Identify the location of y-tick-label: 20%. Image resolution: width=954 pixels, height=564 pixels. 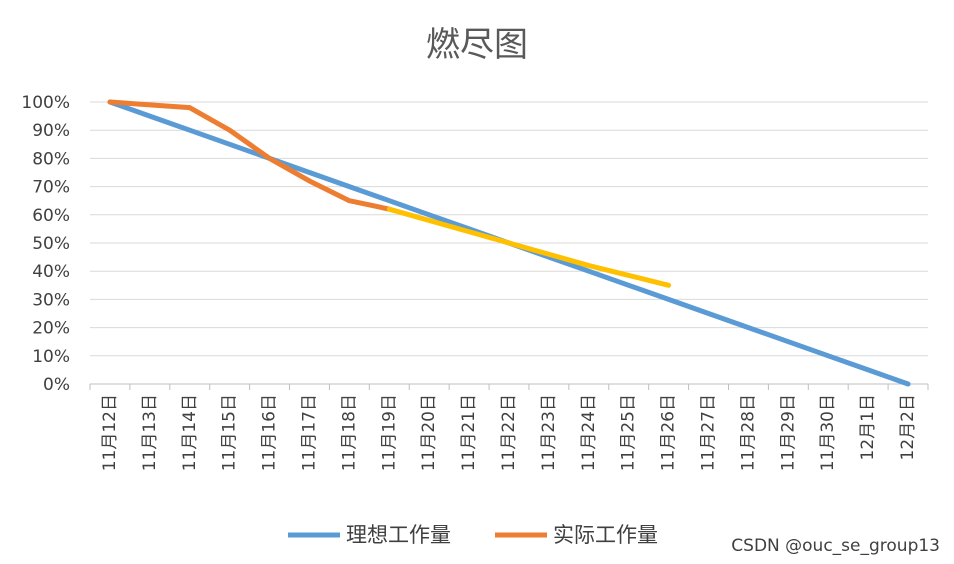
(51, 329).